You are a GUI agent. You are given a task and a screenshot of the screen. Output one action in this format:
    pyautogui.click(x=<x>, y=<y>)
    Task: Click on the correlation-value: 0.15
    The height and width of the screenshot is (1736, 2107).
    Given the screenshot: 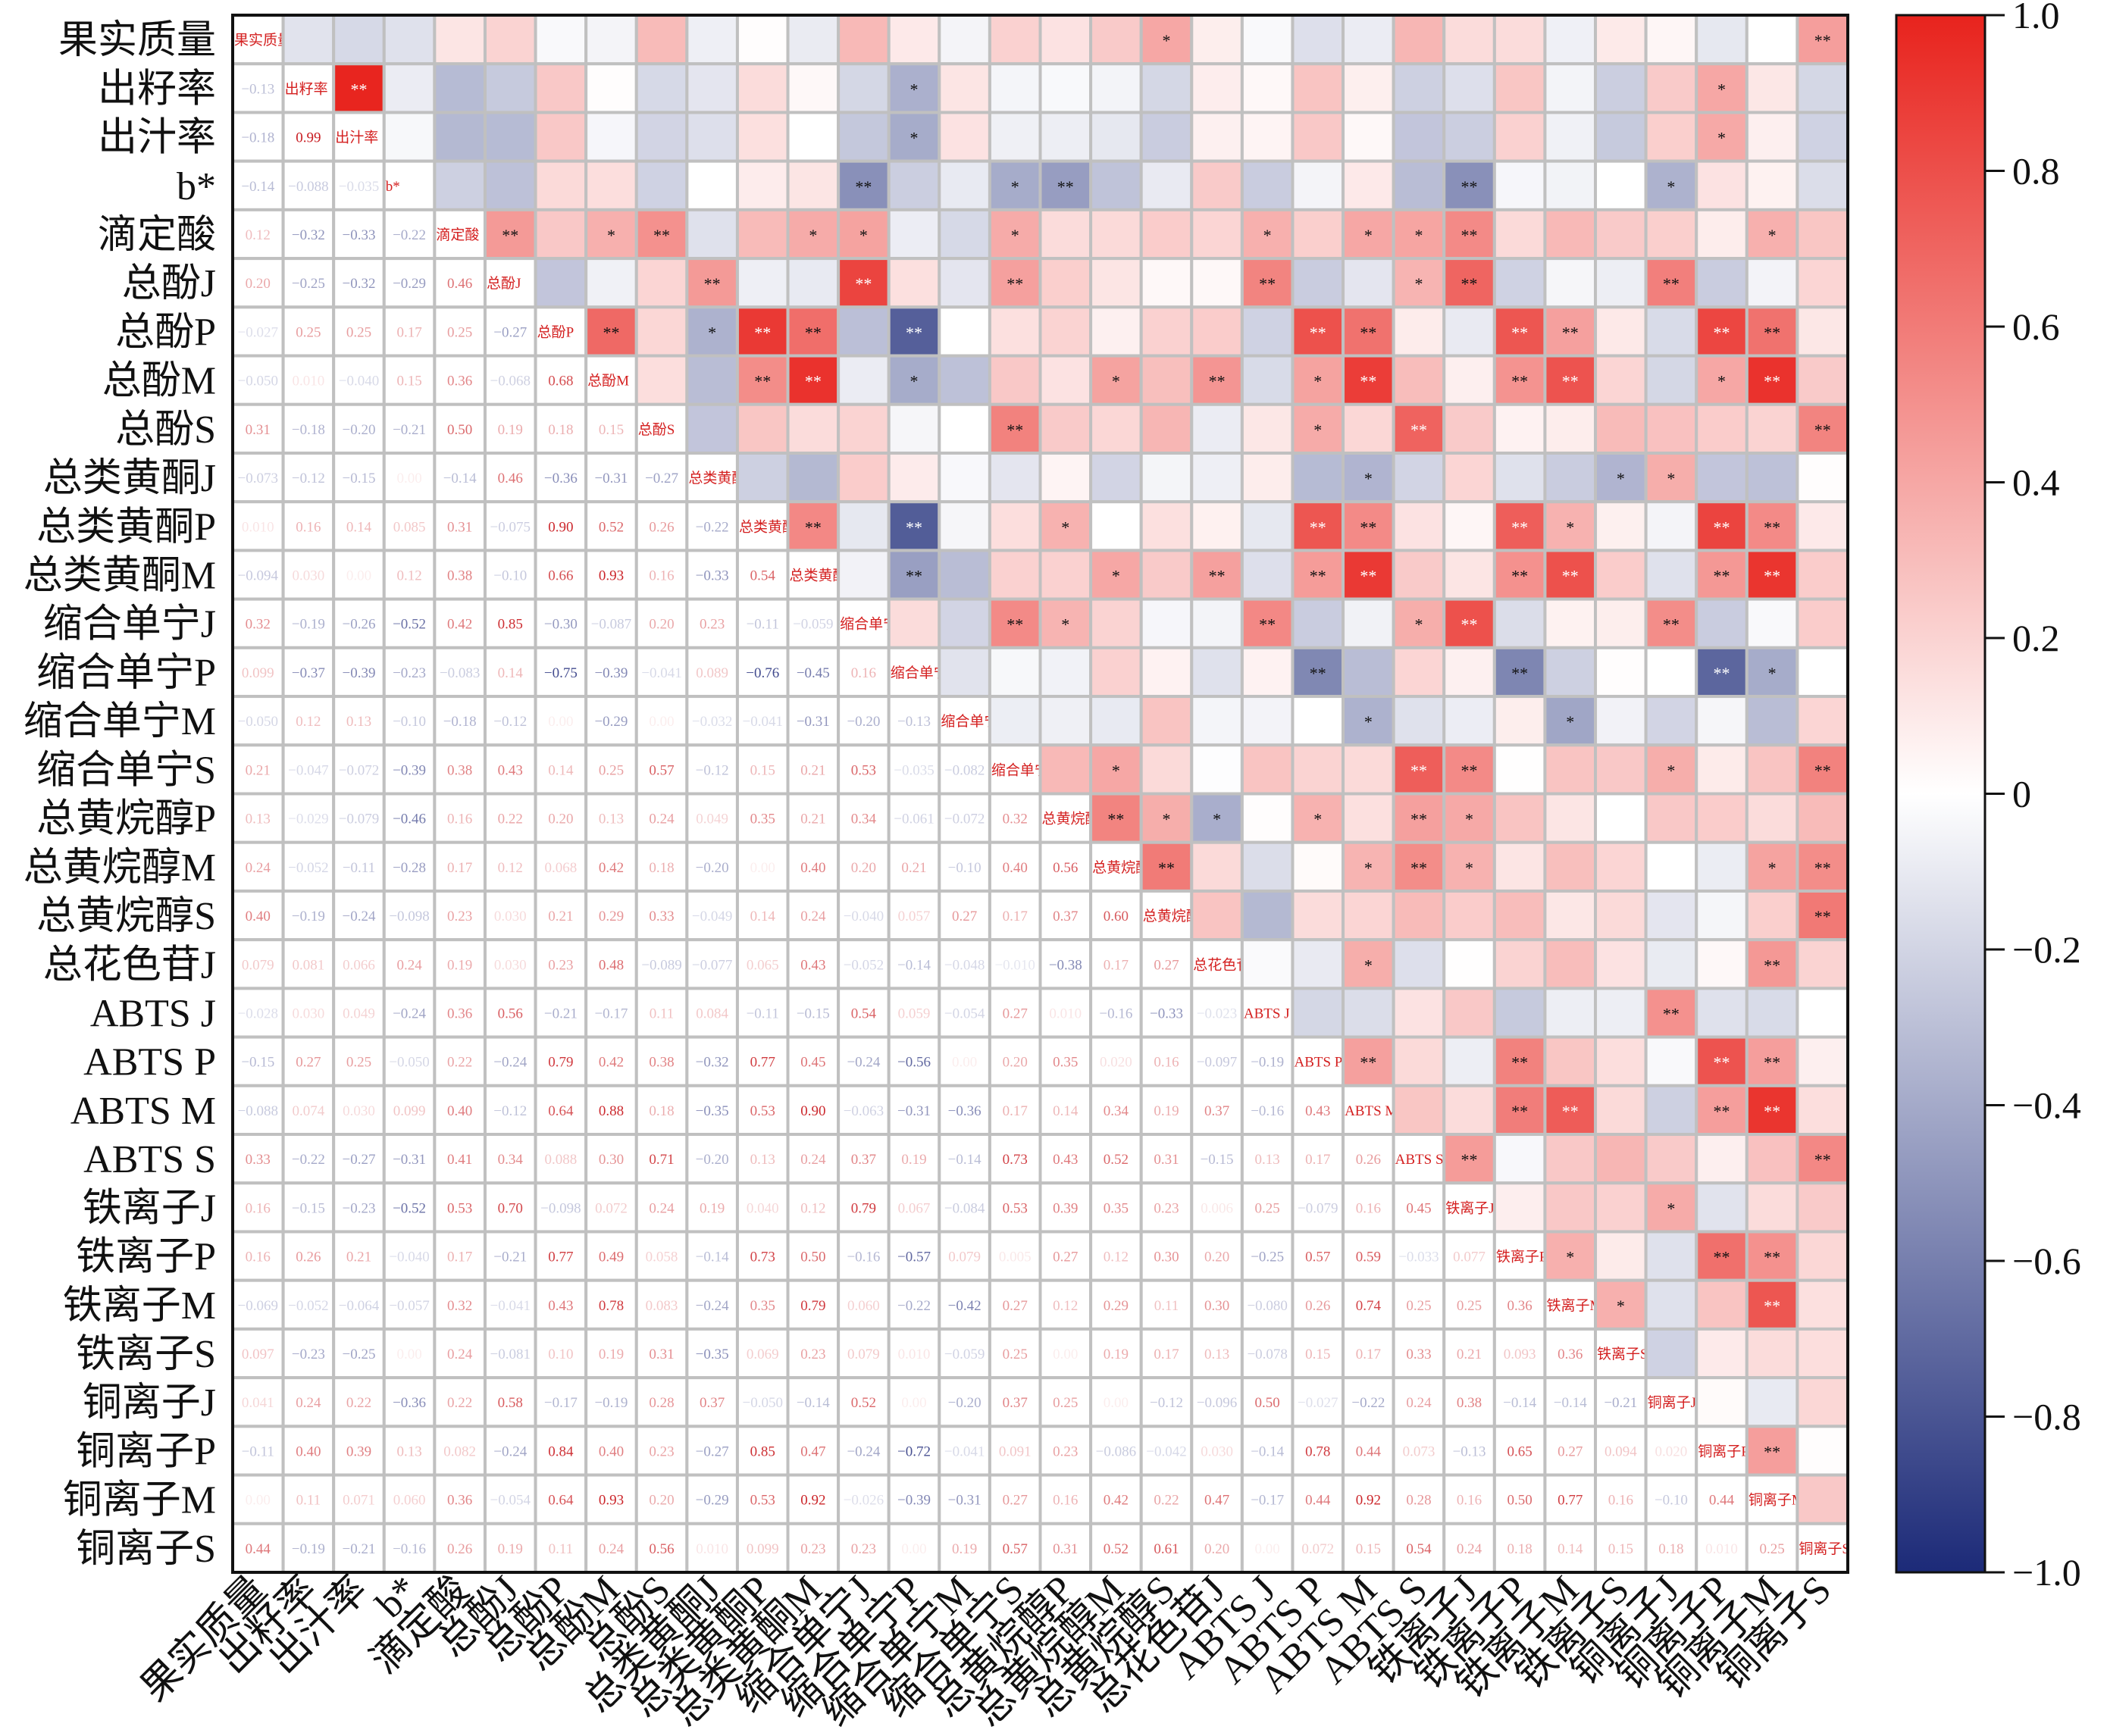 What is the action you would take?
    pyautogui.click(x=408, y=381)
    